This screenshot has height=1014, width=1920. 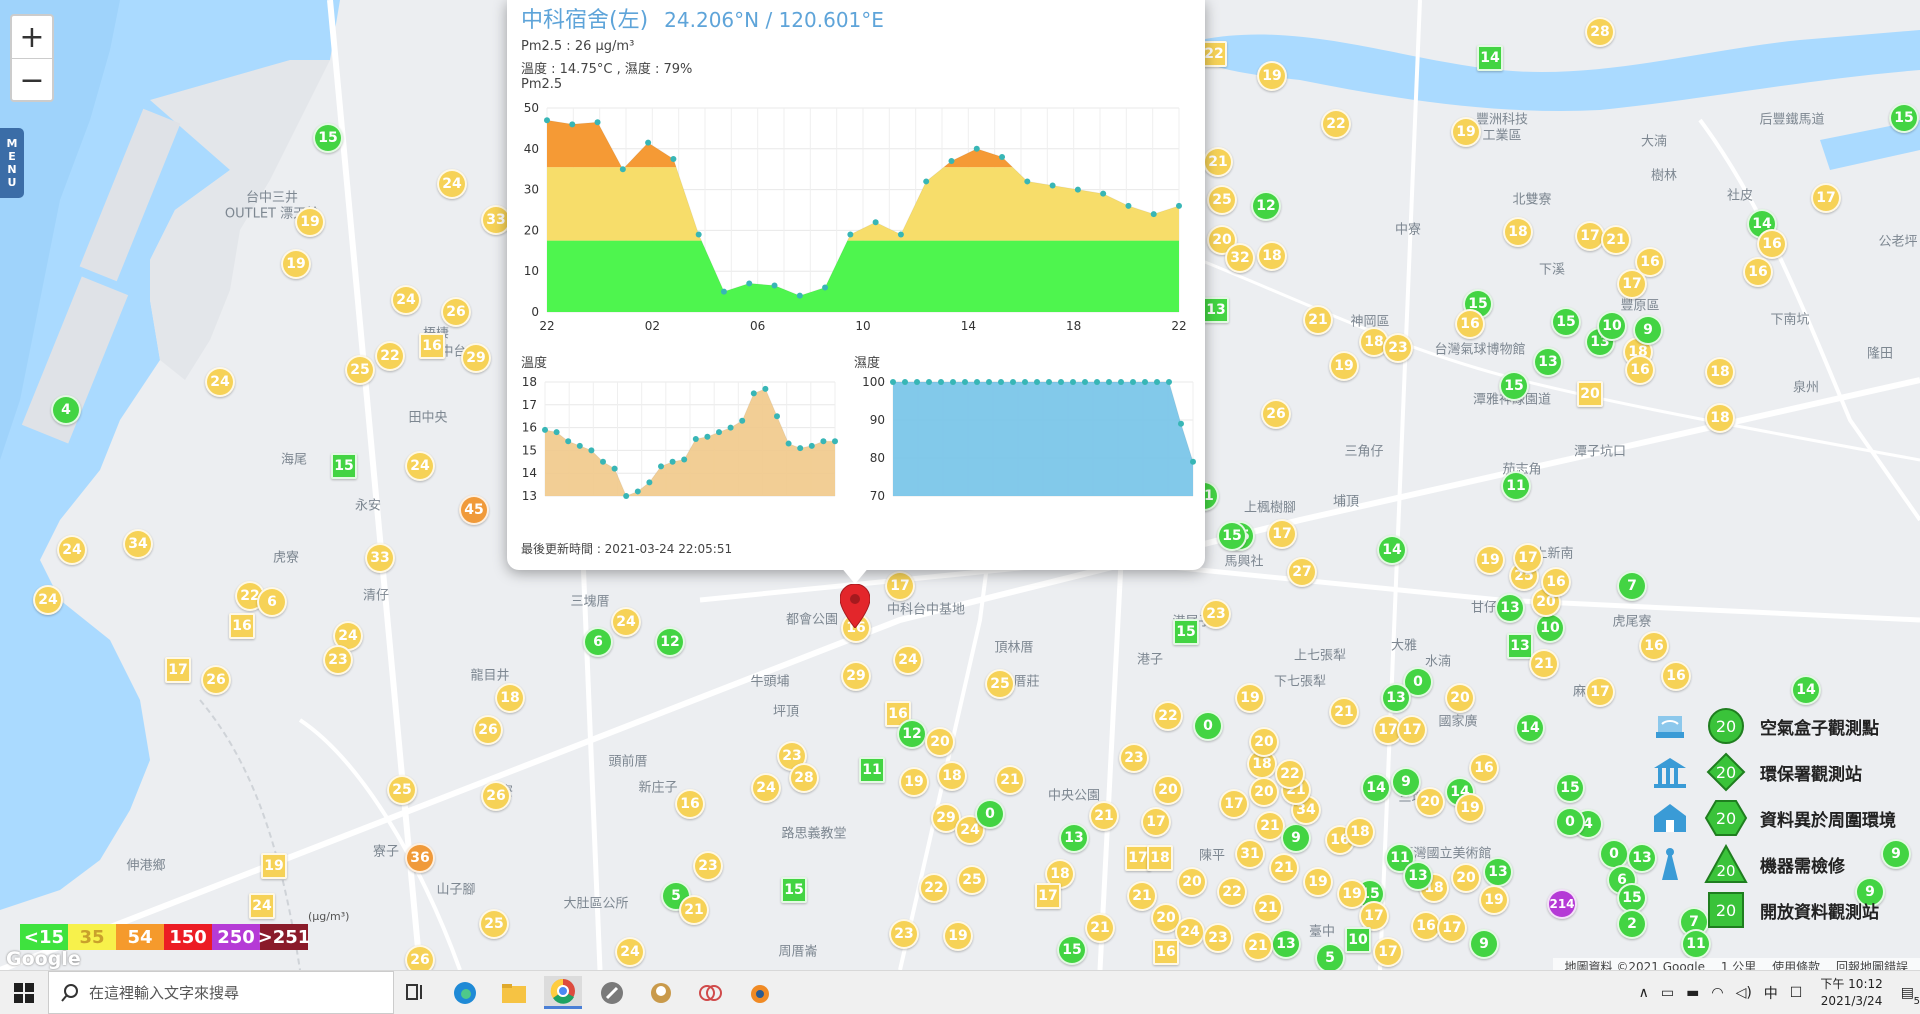 I want to click on wifi-icon: ◠, so click(x=1717, y=992).